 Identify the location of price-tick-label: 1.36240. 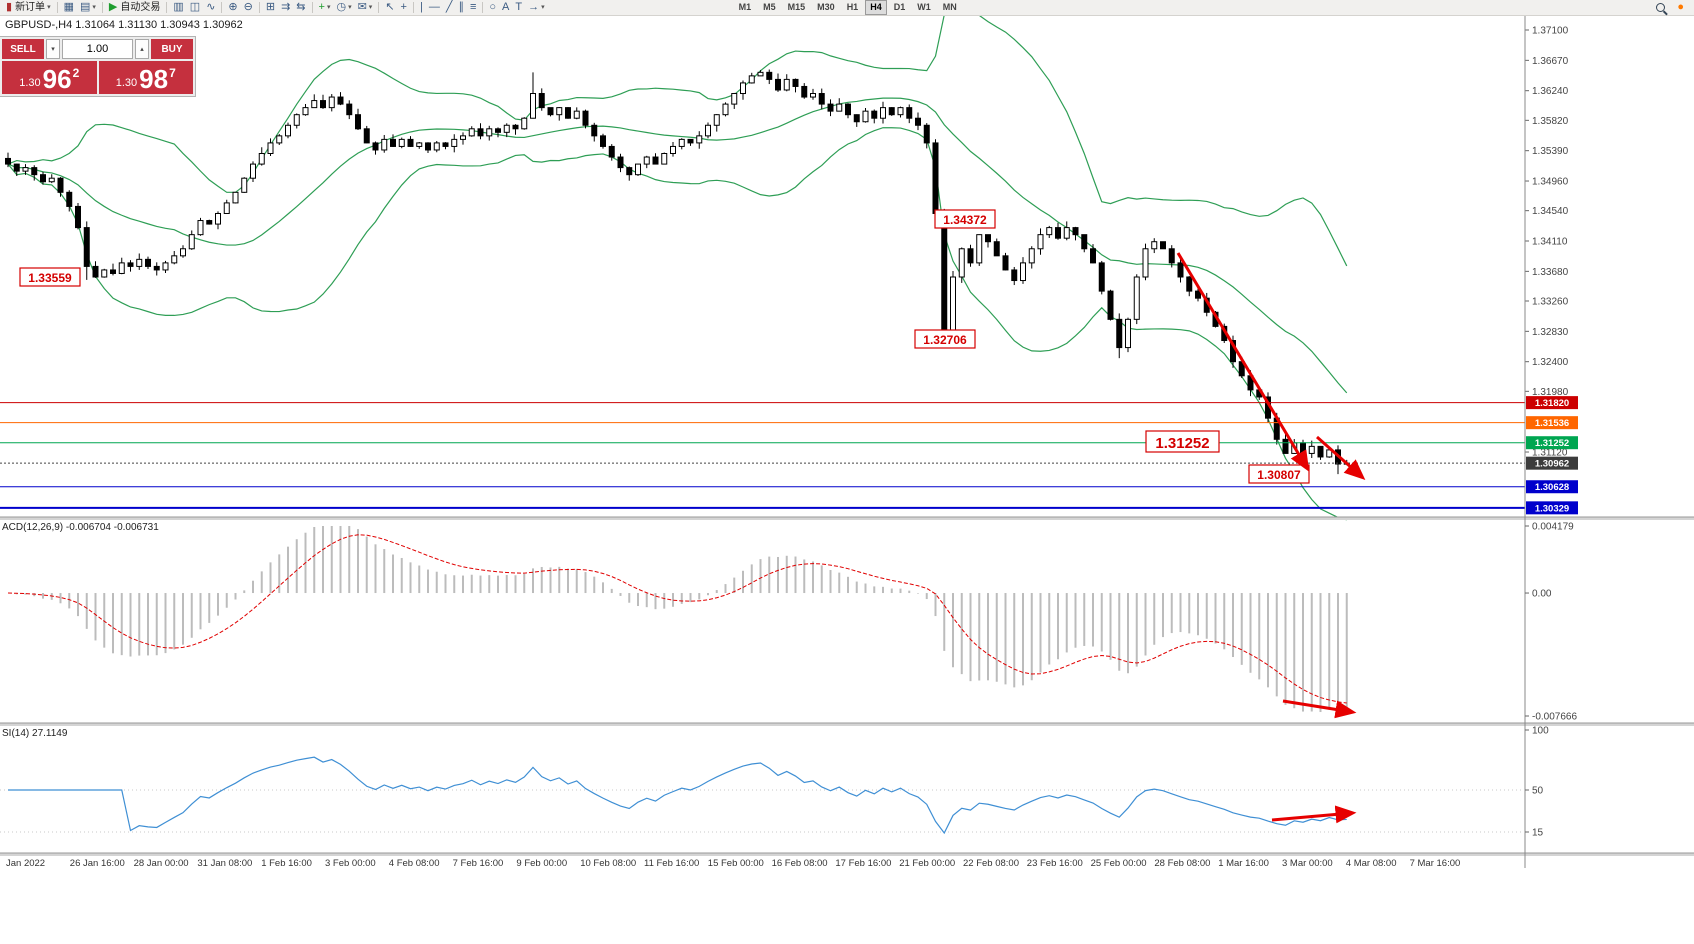
(1550, 91).